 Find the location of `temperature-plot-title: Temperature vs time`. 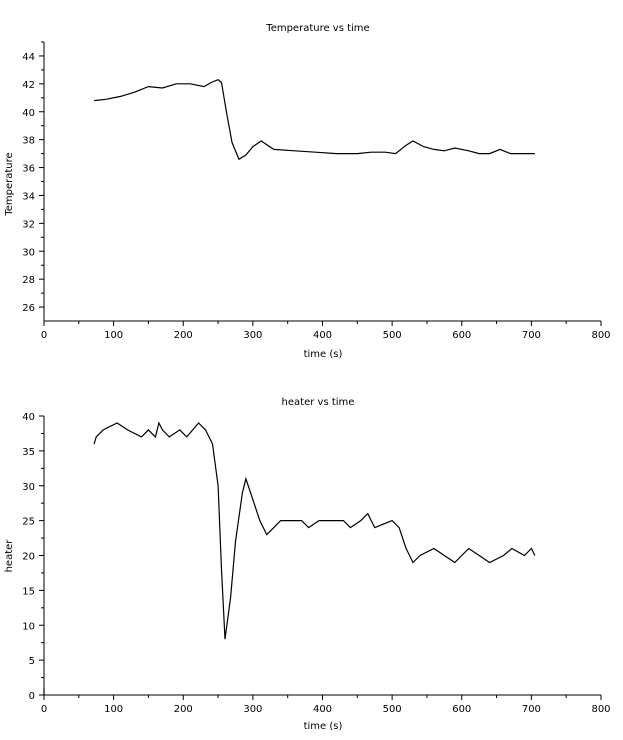

temperature-plot-title: Temperature vs time is located at coordinates (317, 28).